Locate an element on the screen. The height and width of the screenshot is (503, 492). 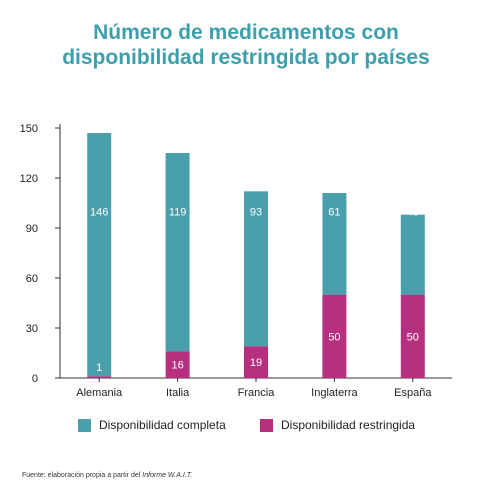
bar-restricted-inglaterra is located at coordinates (334, 336).